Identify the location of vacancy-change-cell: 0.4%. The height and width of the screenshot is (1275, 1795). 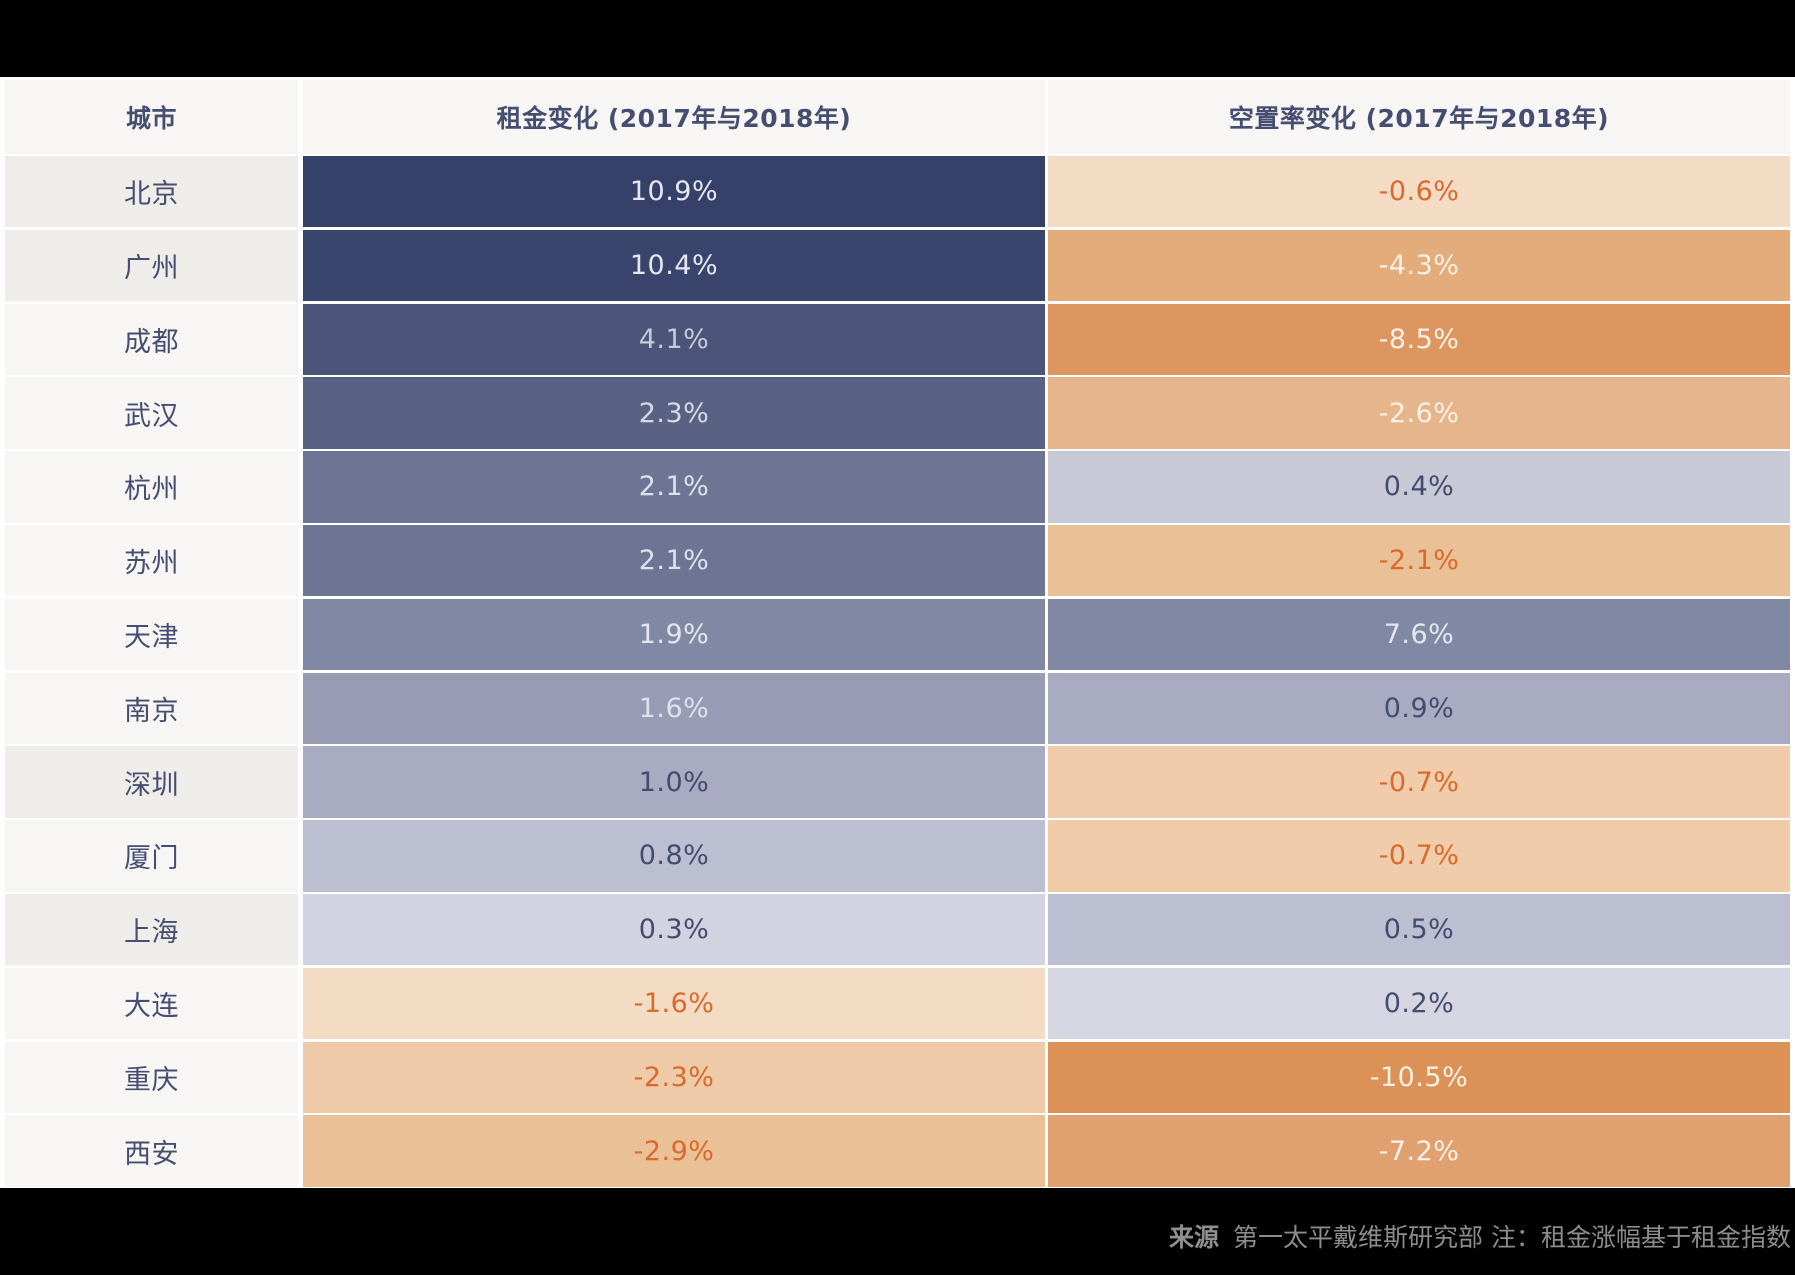
(1419, 487).